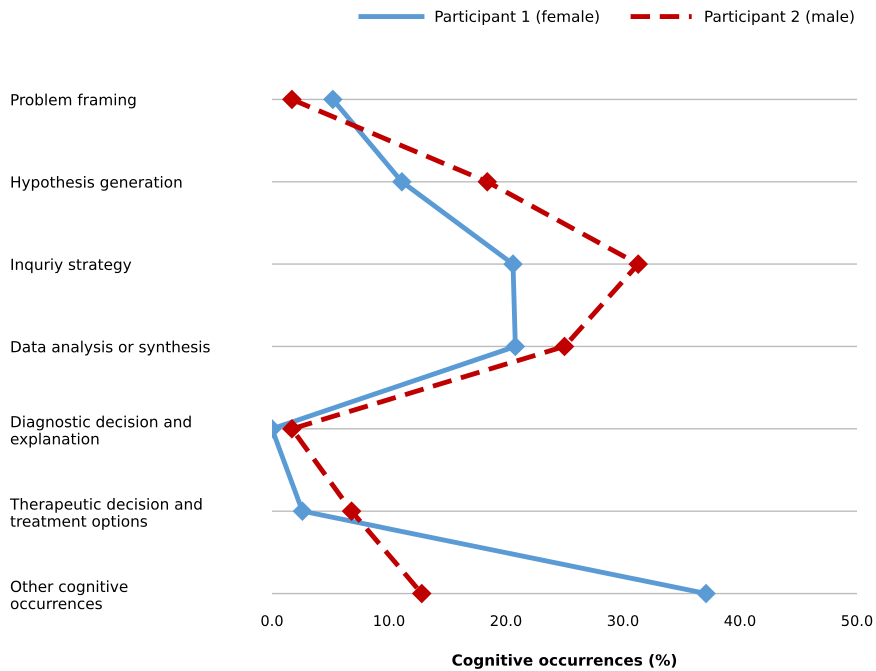 The image size is (876, 671). What do you see at coordinates (100, 432) in the screenshot?
I see `y-tick-label: Diagnostic decision and explanation` at bounding box center [100, 432].